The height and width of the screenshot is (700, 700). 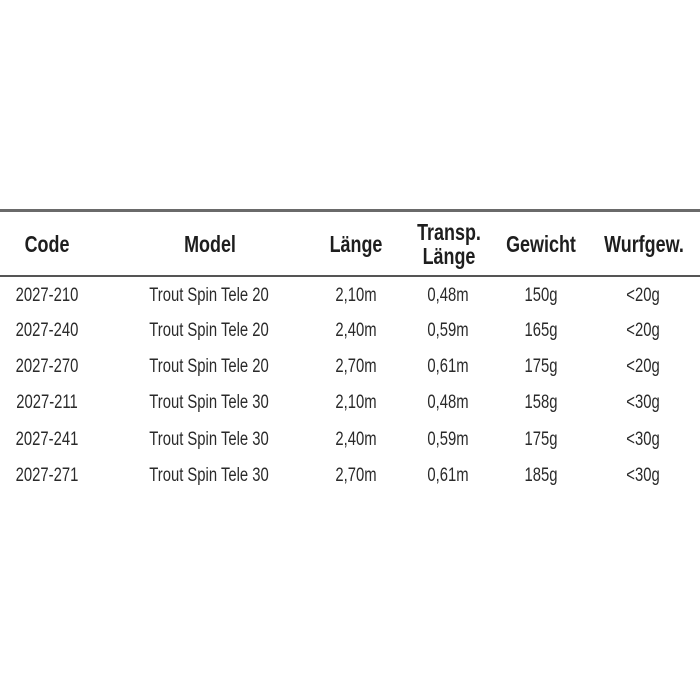 What do you see at coordinates (47, 330) in the screenshot?
I see `cell-code: 2027-240` at bounding box center [47, 330].